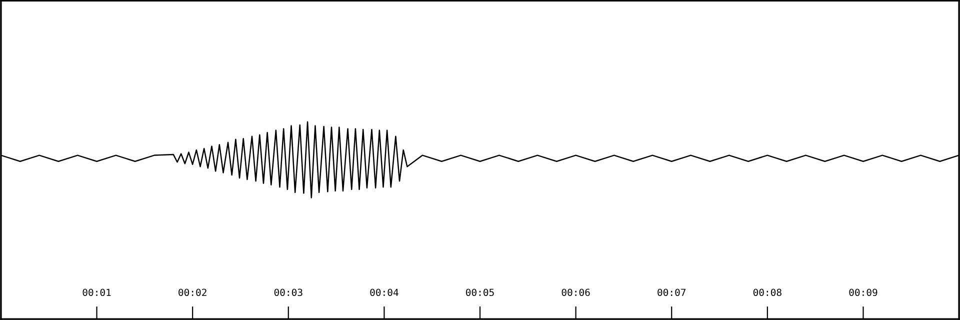 This screenshot has height=320, width=960. What do you see at coordinates (767, 292) in the screenshot?
I see `x-tick-label: 00:08` at bounding box center [767, 292].